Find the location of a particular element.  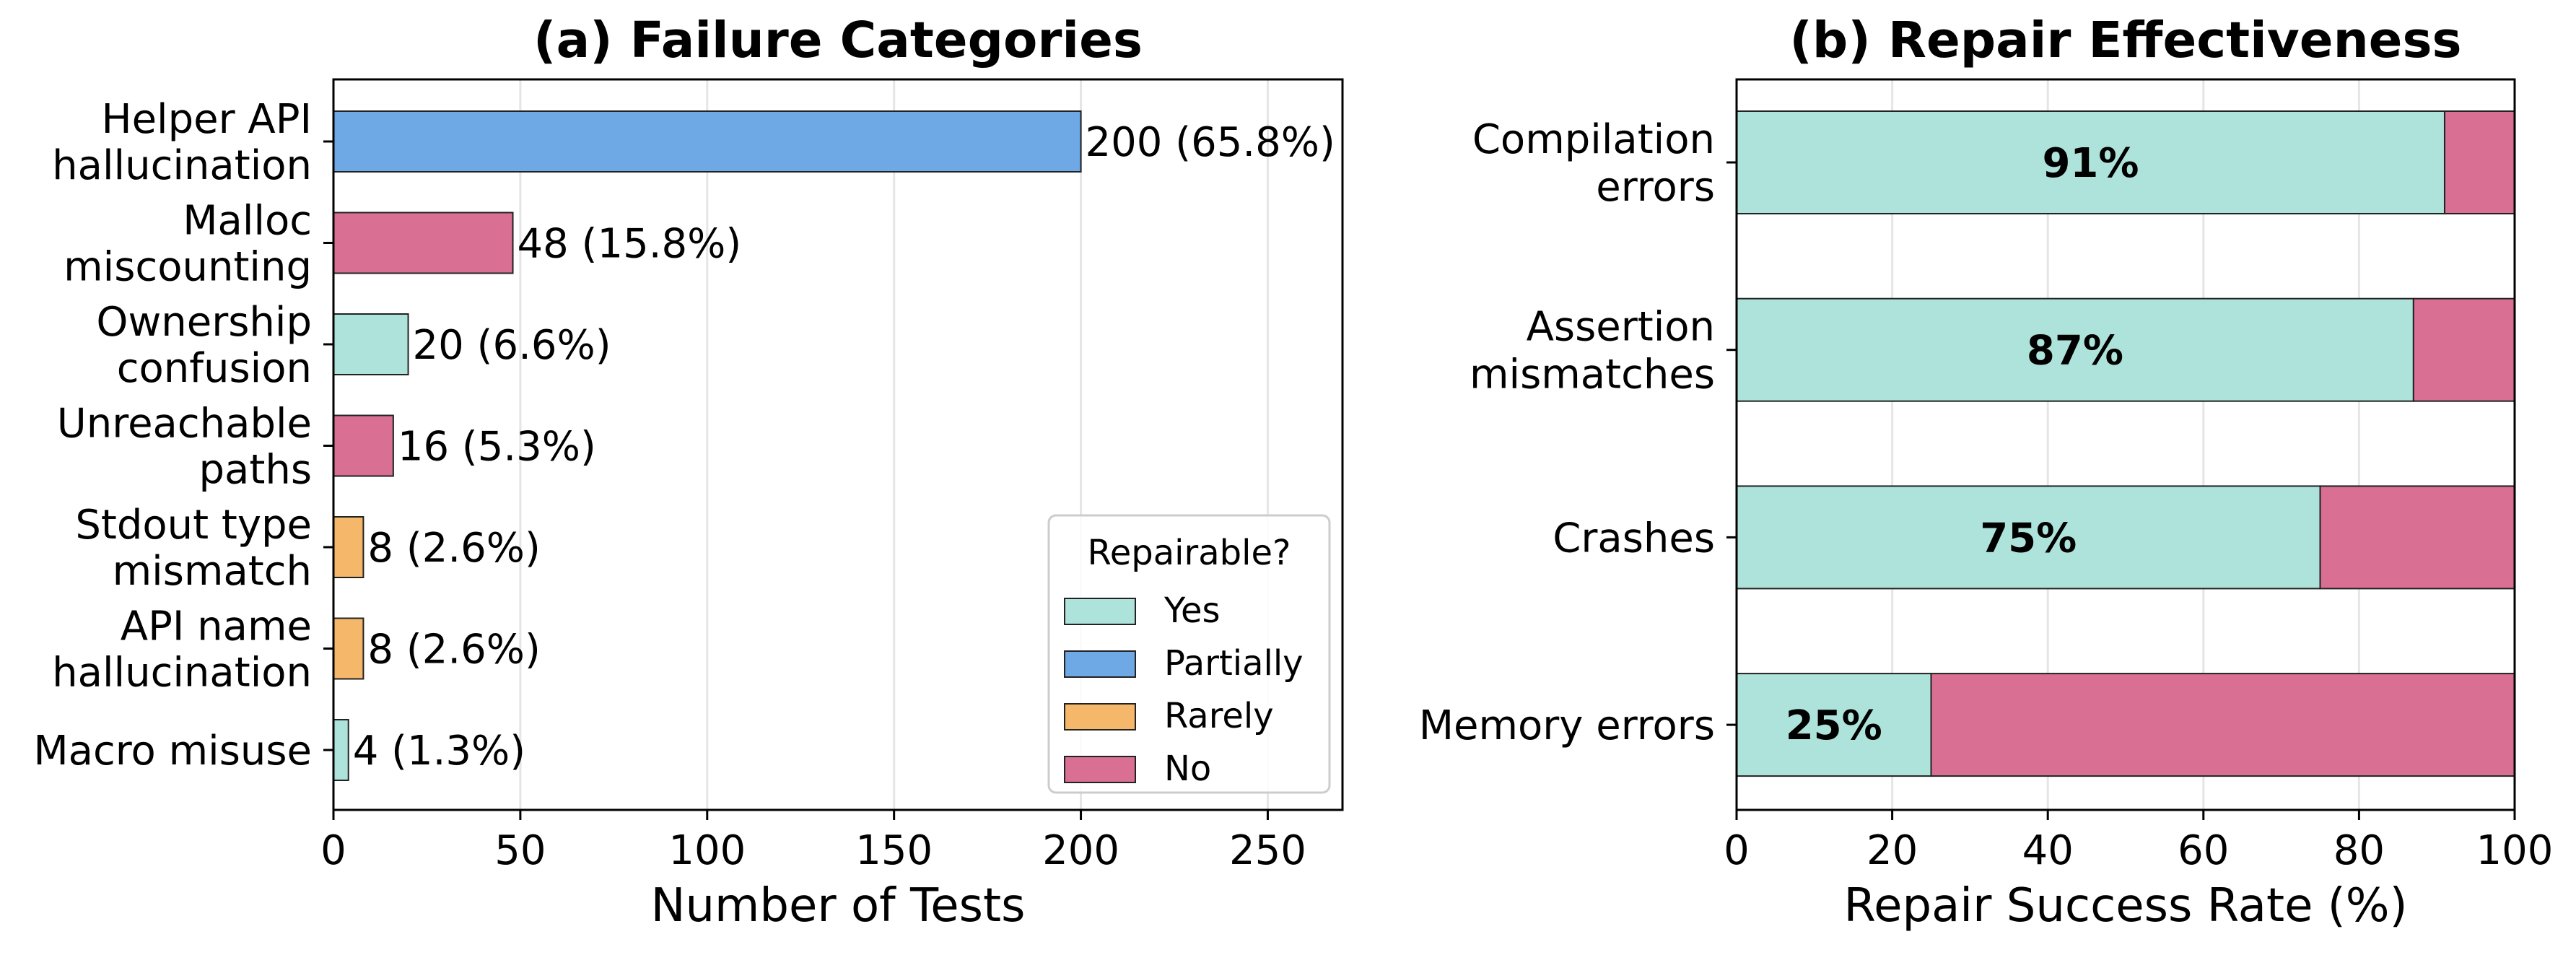

category-label: Unreachable is located at coordinates (184, 424).